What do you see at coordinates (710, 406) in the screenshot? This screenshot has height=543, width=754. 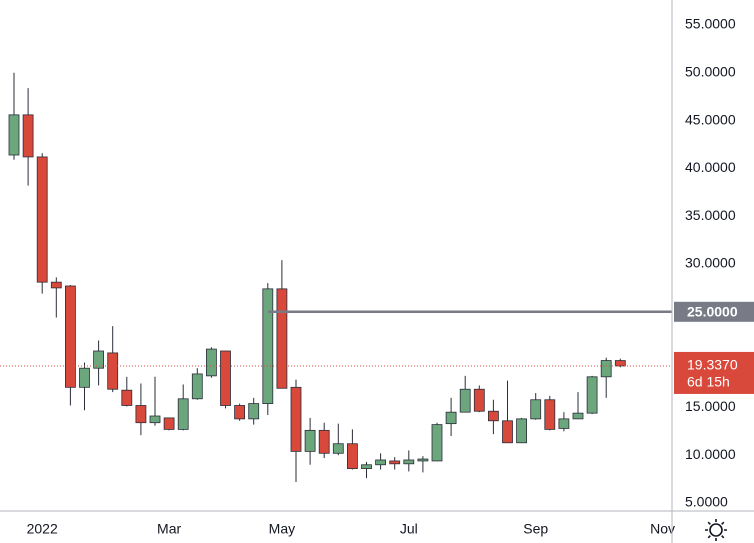 I see `y-tick-label: 15.0000` at bounding box center [710, 406].